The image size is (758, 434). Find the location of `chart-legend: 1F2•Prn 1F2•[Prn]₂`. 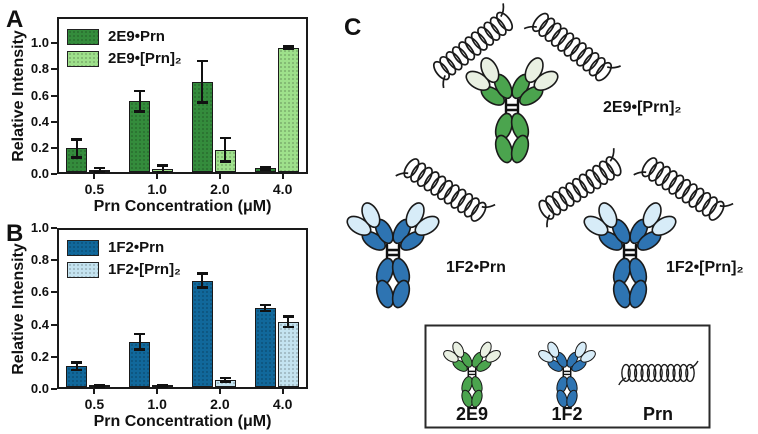

chart-legend: 1F2•Prn 1F2•[Prn]₂ is located at coordinates (124, 258).